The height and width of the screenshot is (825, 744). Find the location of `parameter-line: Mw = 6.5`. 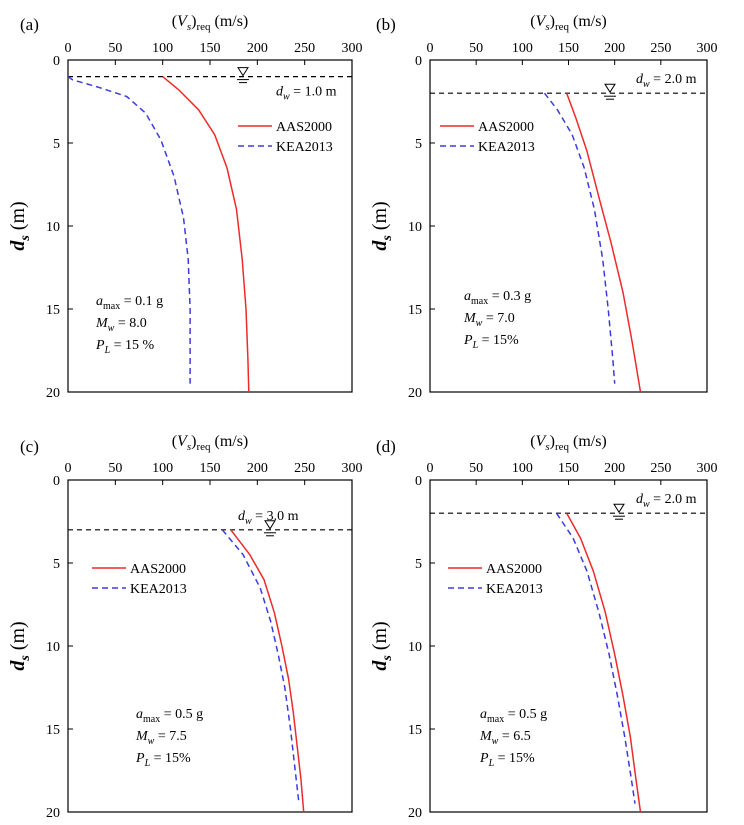

parameter-line: Mw = 6.5 is located at coordinates (505, 738).